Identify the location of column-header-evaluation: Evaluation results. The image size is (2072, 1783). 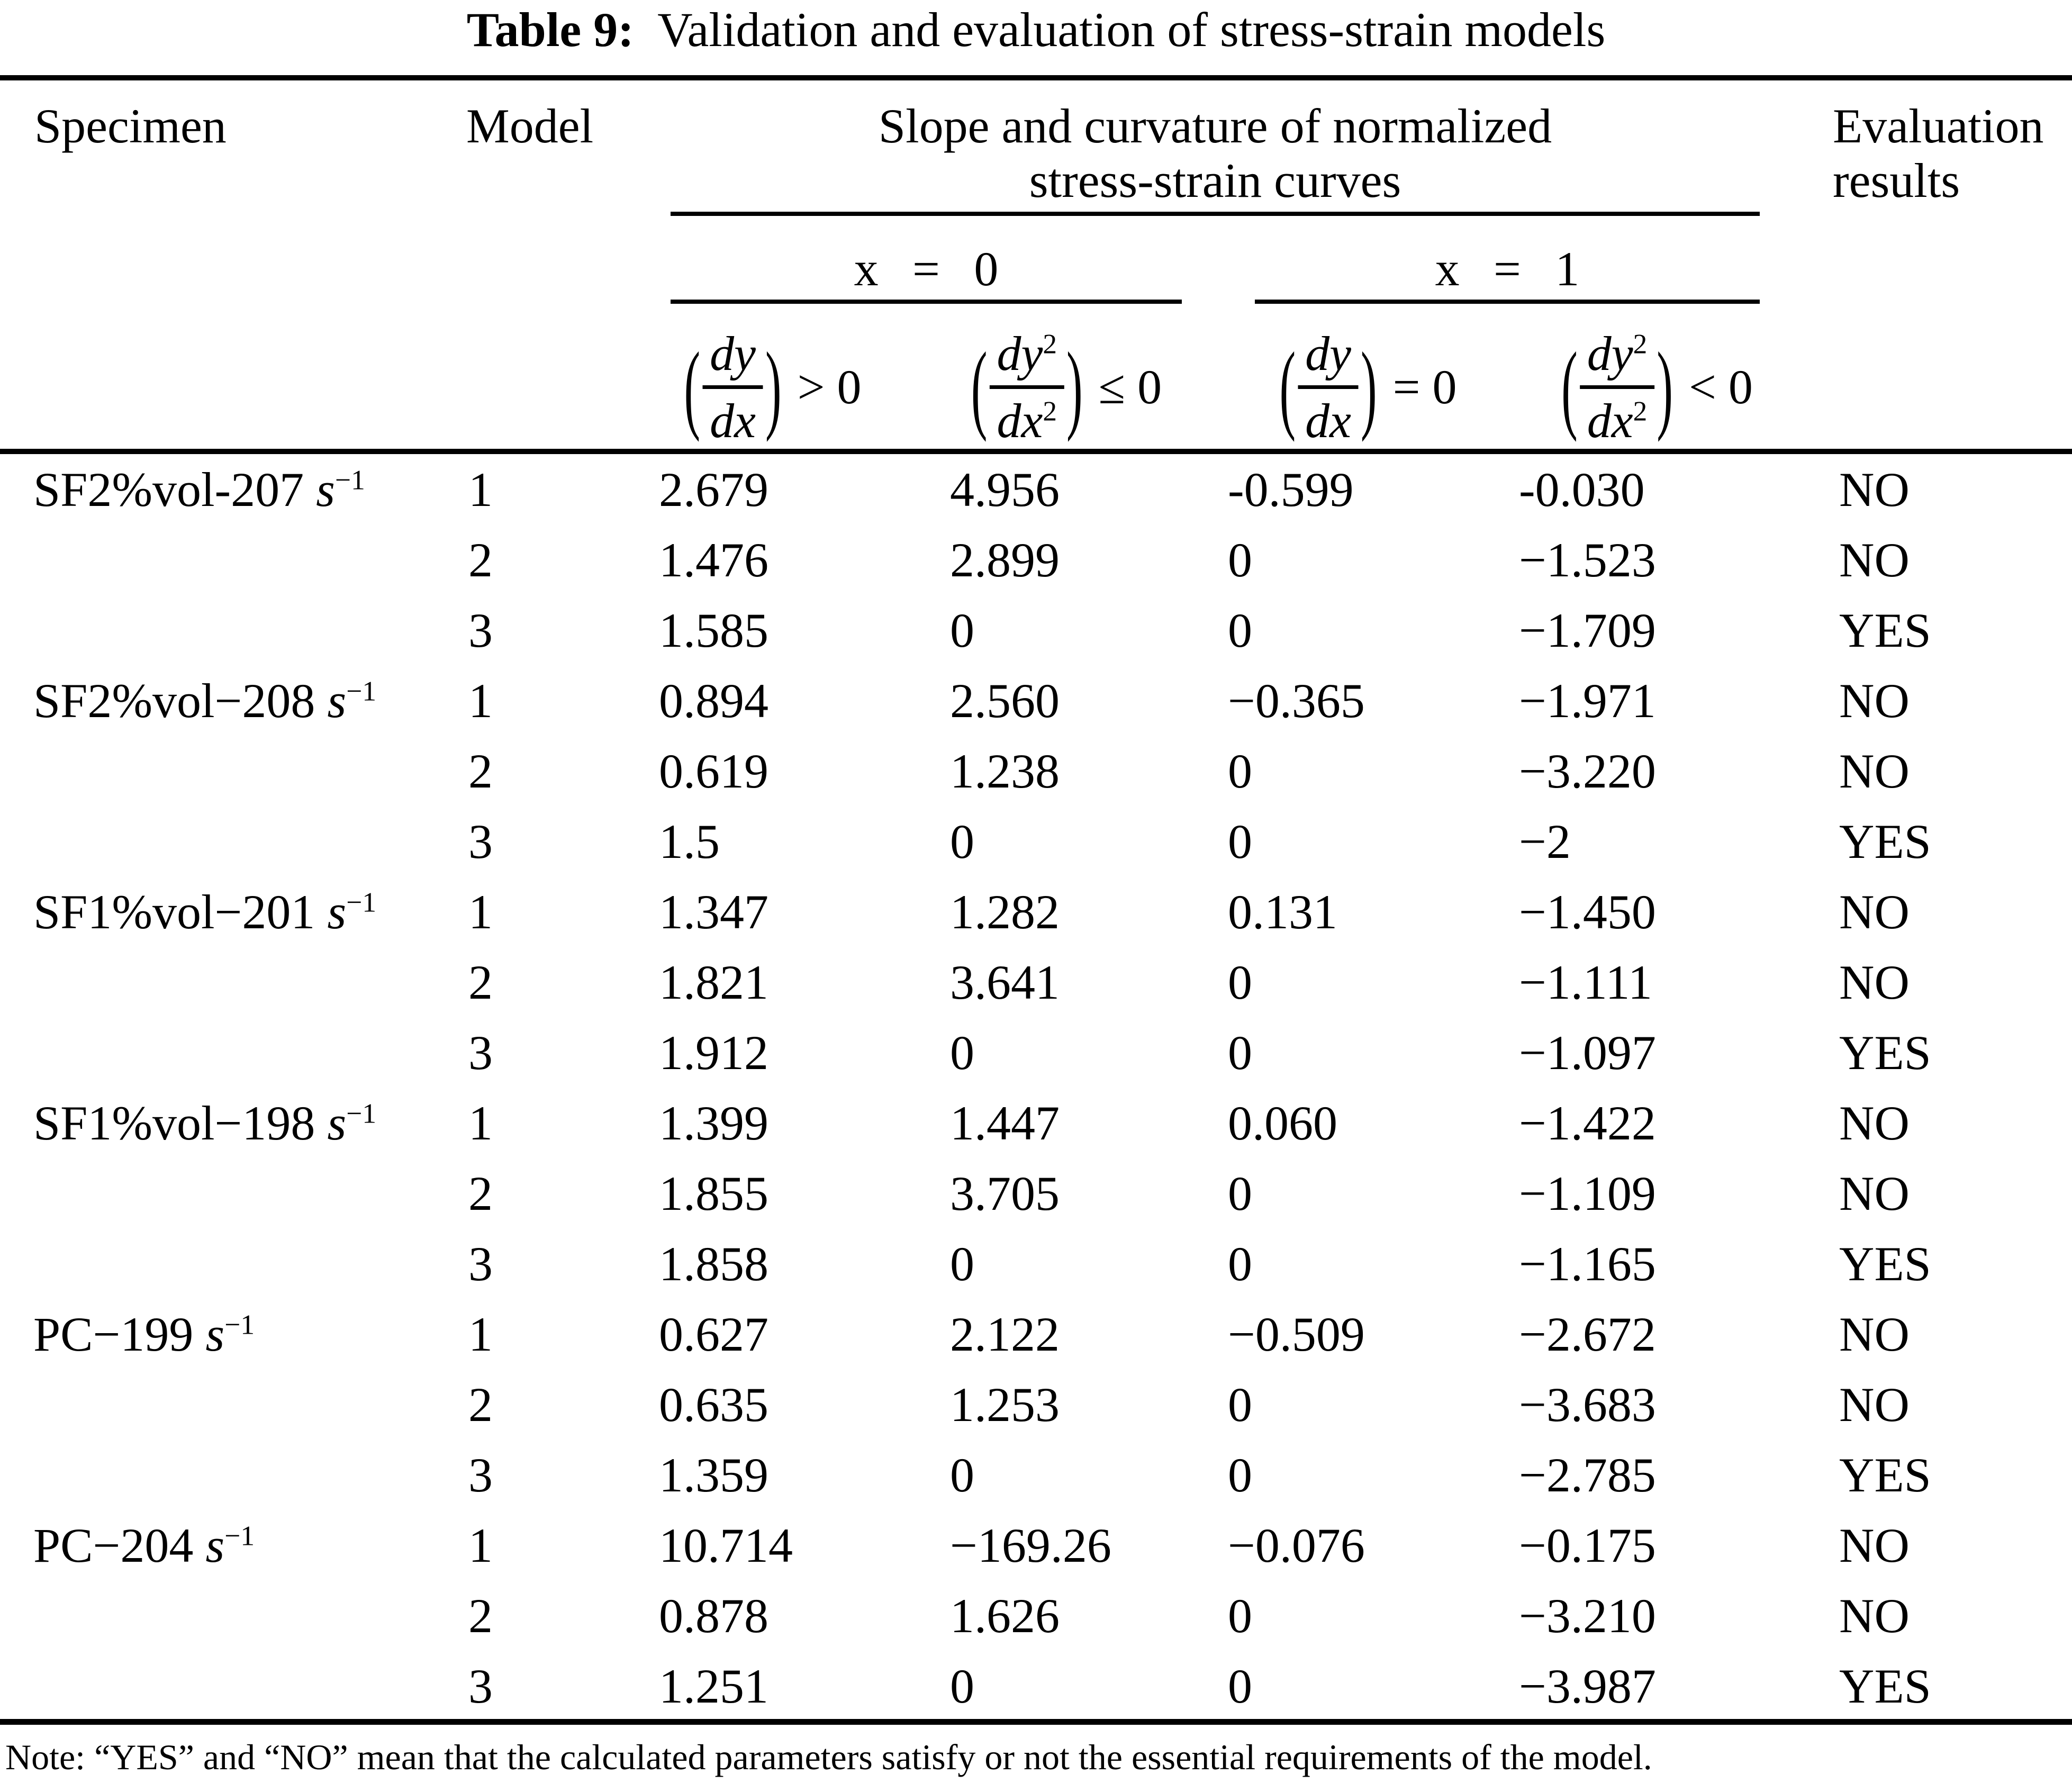
(1938, 153).